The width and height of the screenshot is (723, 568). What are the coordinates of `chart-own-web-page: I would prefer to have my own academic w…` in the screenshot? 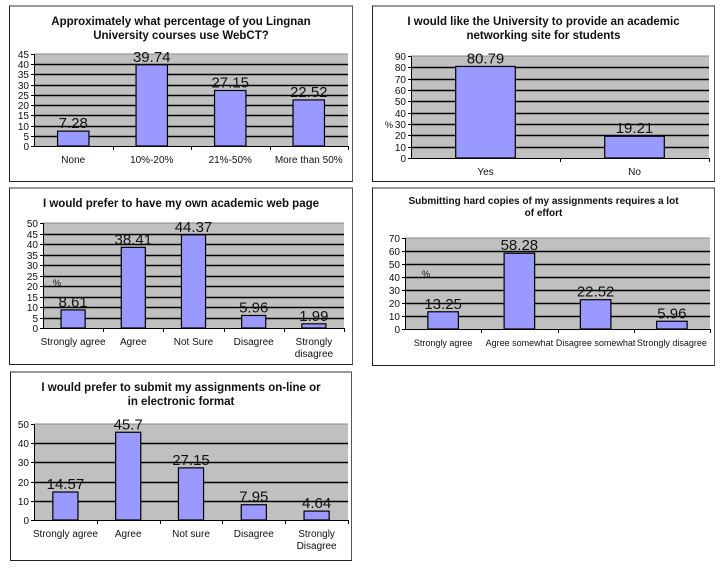 It's located at (181, 276).